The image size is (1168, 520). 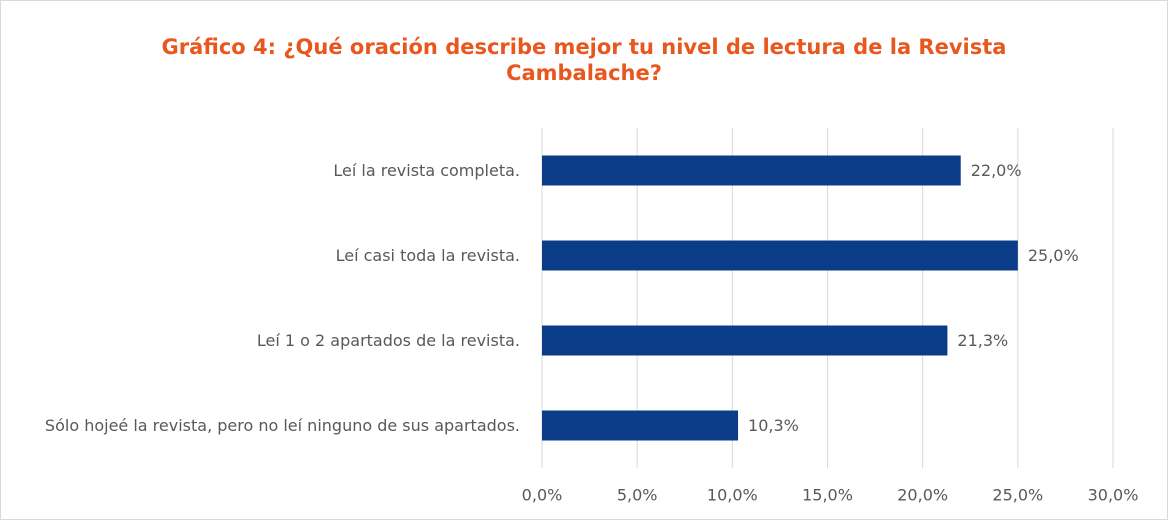 I want to click on category-label-box: Leí casi toda la revista., so click(x=260, y=256).